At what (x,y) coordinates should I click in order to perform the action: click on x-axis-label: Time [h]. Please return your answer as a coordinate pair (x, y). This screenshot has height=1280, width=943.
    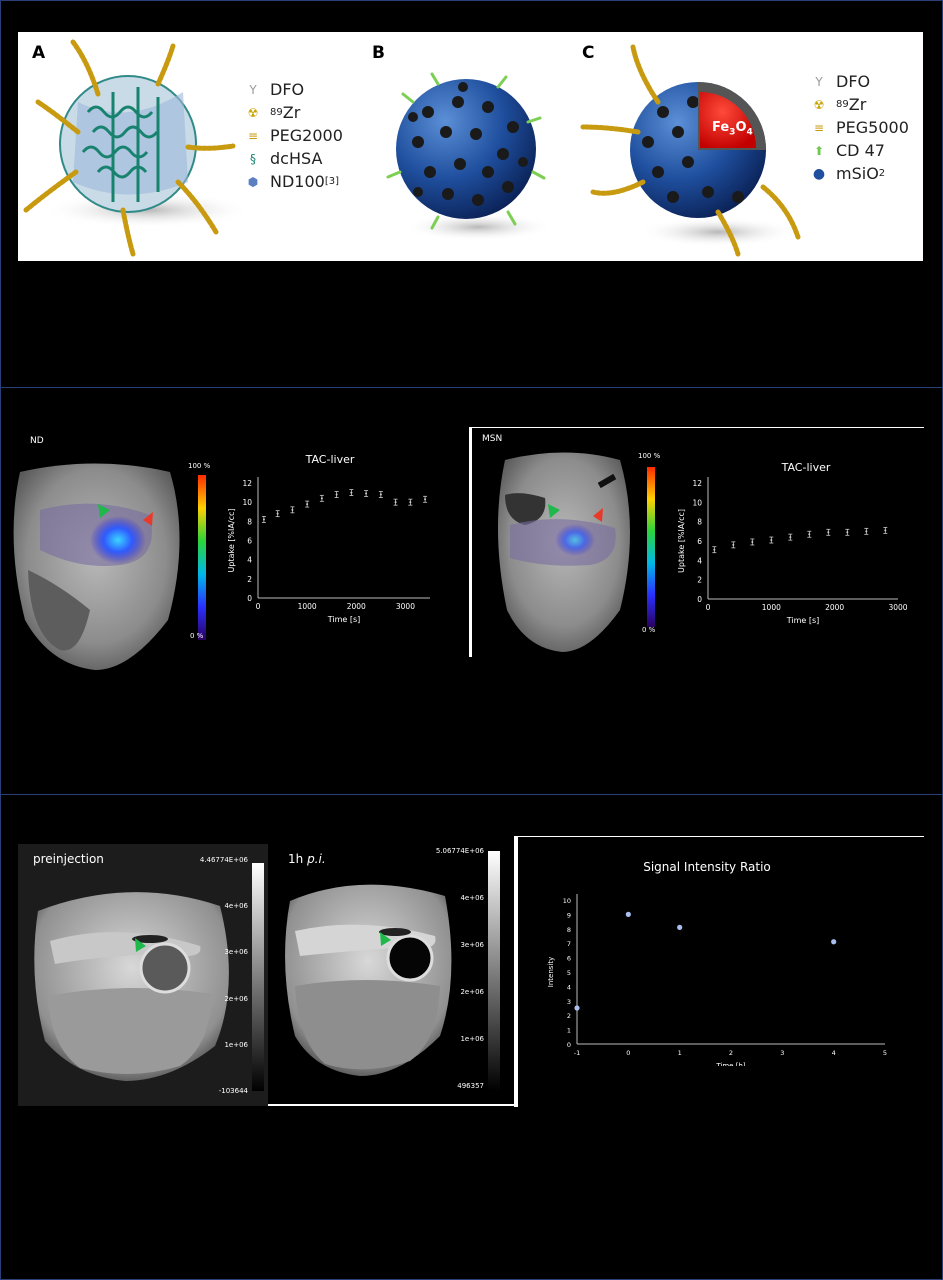
    Looking at the image, I should click on (730, 1064).